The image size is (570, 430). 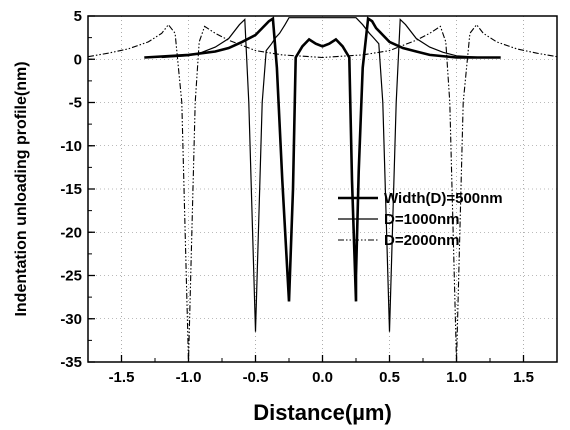 What do you see at coordinates (421, 240) in the screenshot?
I see `legend-label-3: D=2000nm` at bounding box center [421, 240].